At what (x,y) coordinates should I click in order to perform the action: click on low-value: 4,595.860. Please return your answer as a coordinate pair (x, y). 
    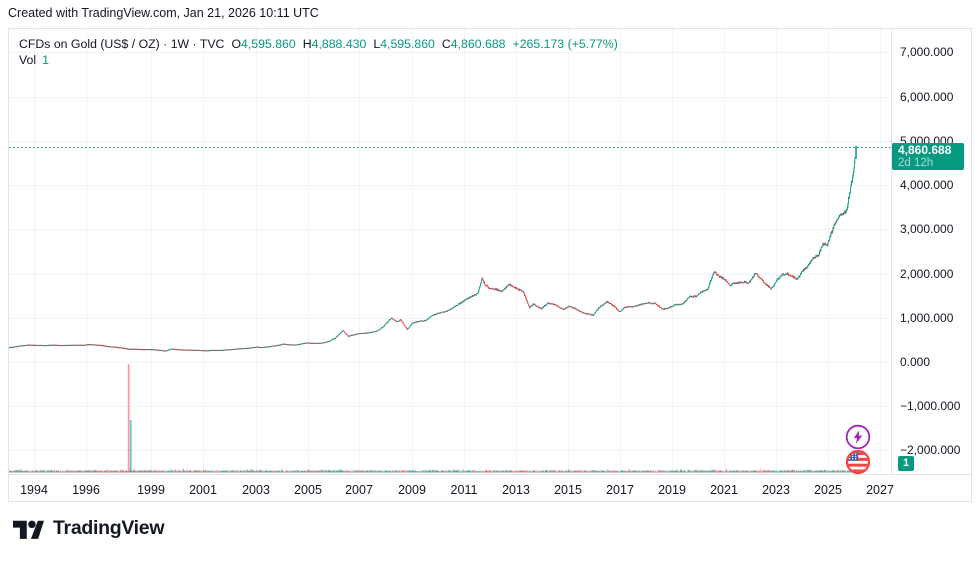
    Looking at the image, I should click on (407, 44).